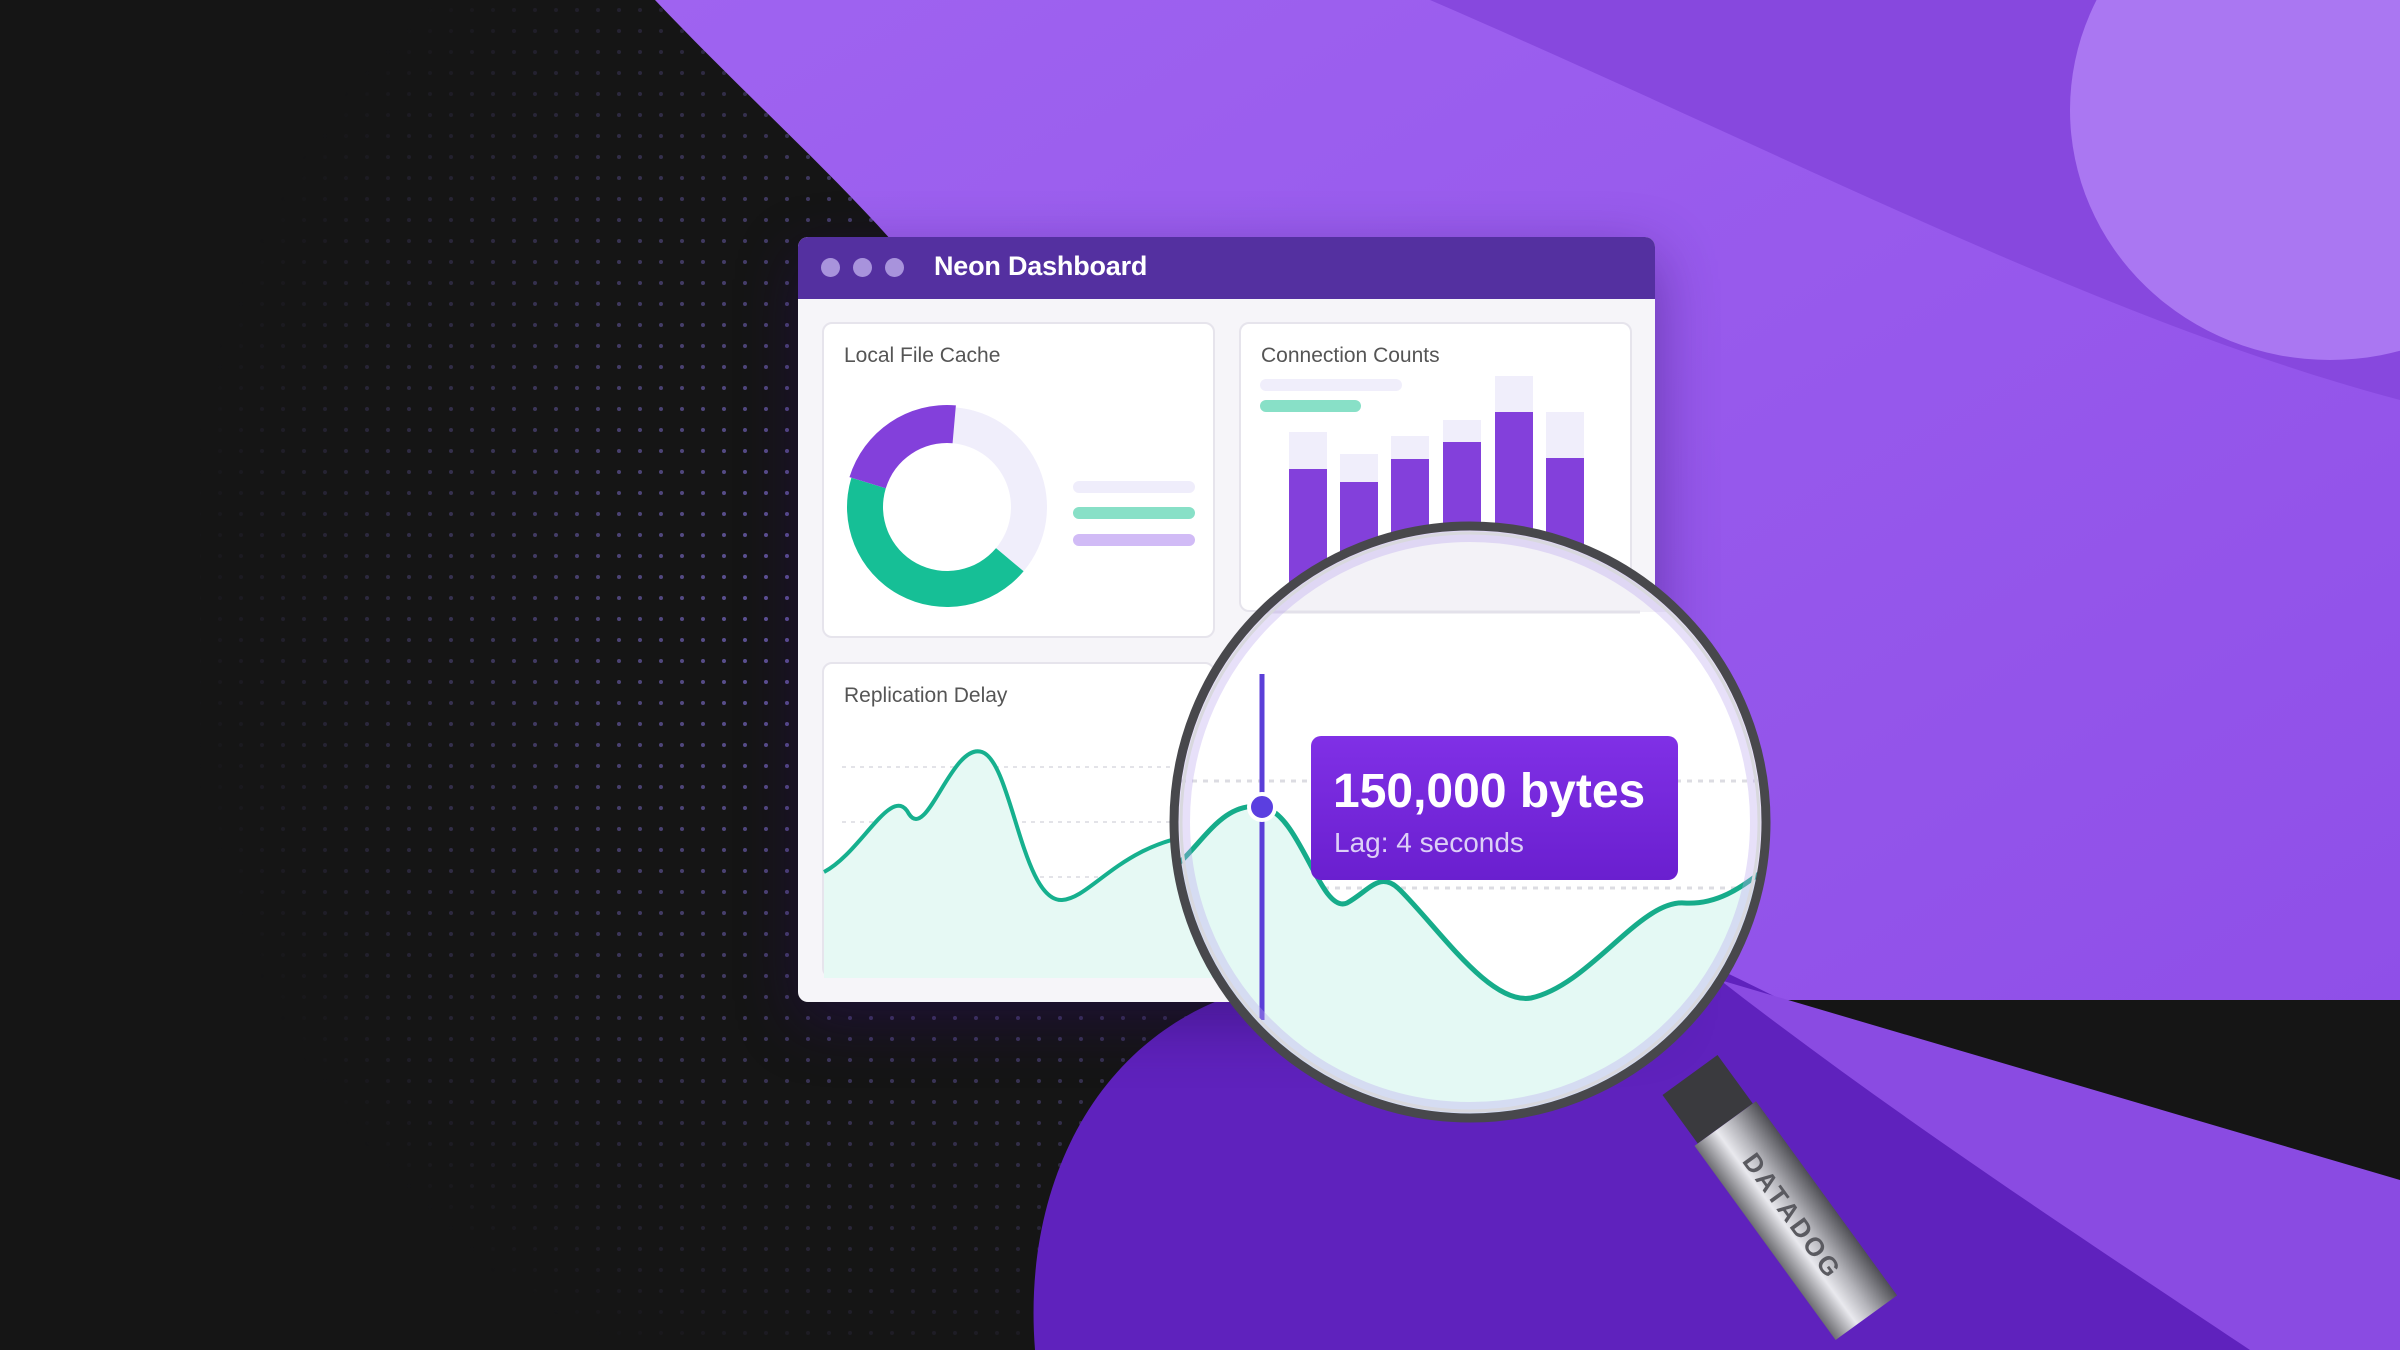 This screenshot has width=2400, height=1350. I want to click on tooltip, so click(1494, 808).